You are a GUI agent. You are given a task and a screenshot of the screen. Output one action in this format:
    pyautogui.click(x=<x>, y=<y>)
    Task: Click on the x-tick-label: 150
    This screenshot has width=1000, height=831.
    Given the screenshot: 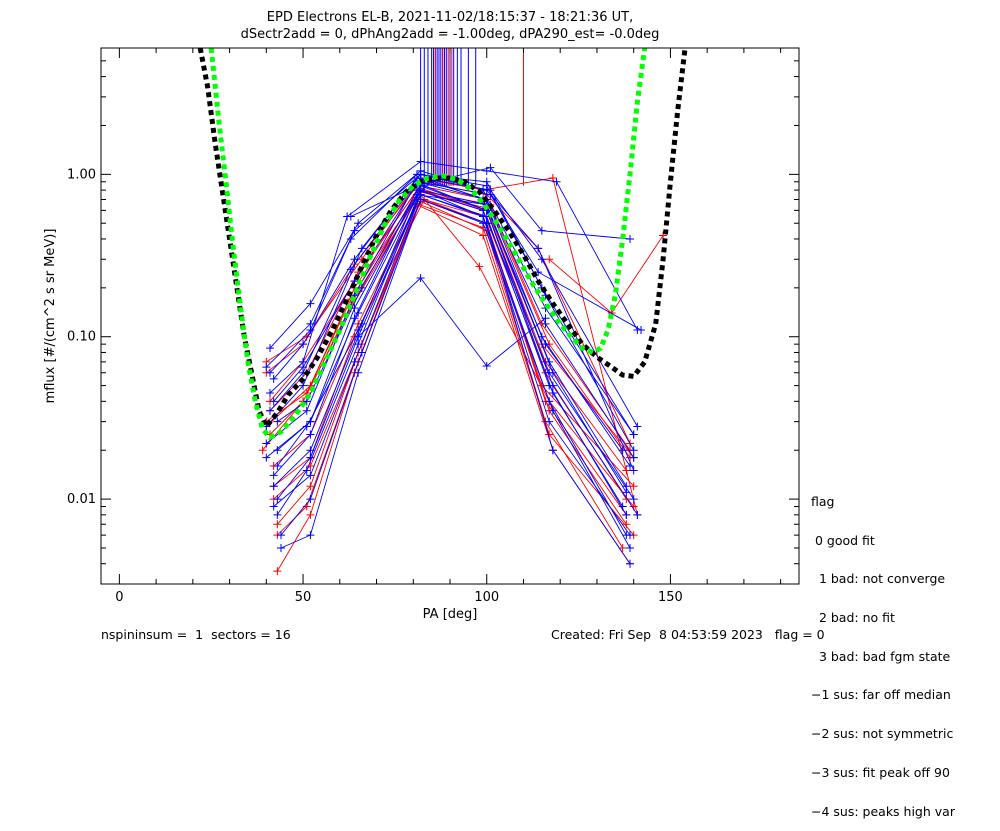 What is the action you would take?
    pyautogui.click(x=670, y=597)
    